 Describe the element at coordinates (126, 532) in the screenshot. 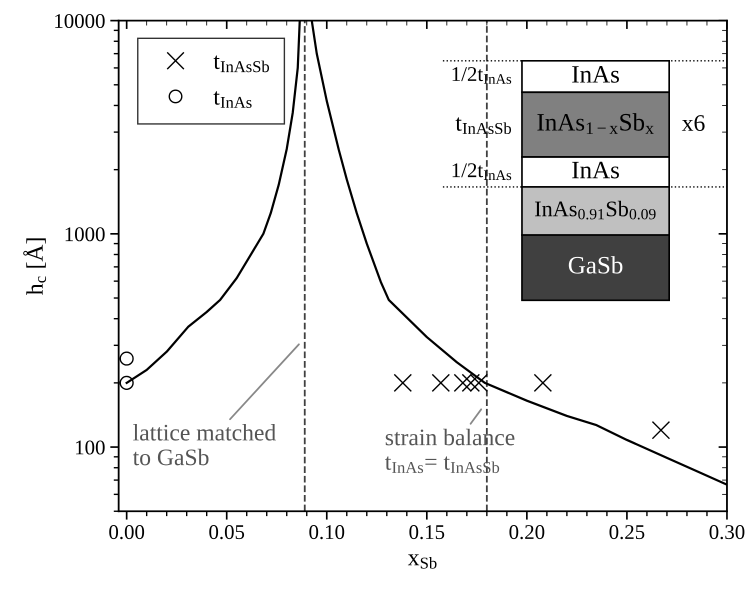

I see `x-tick-label: 0.00` at that location.